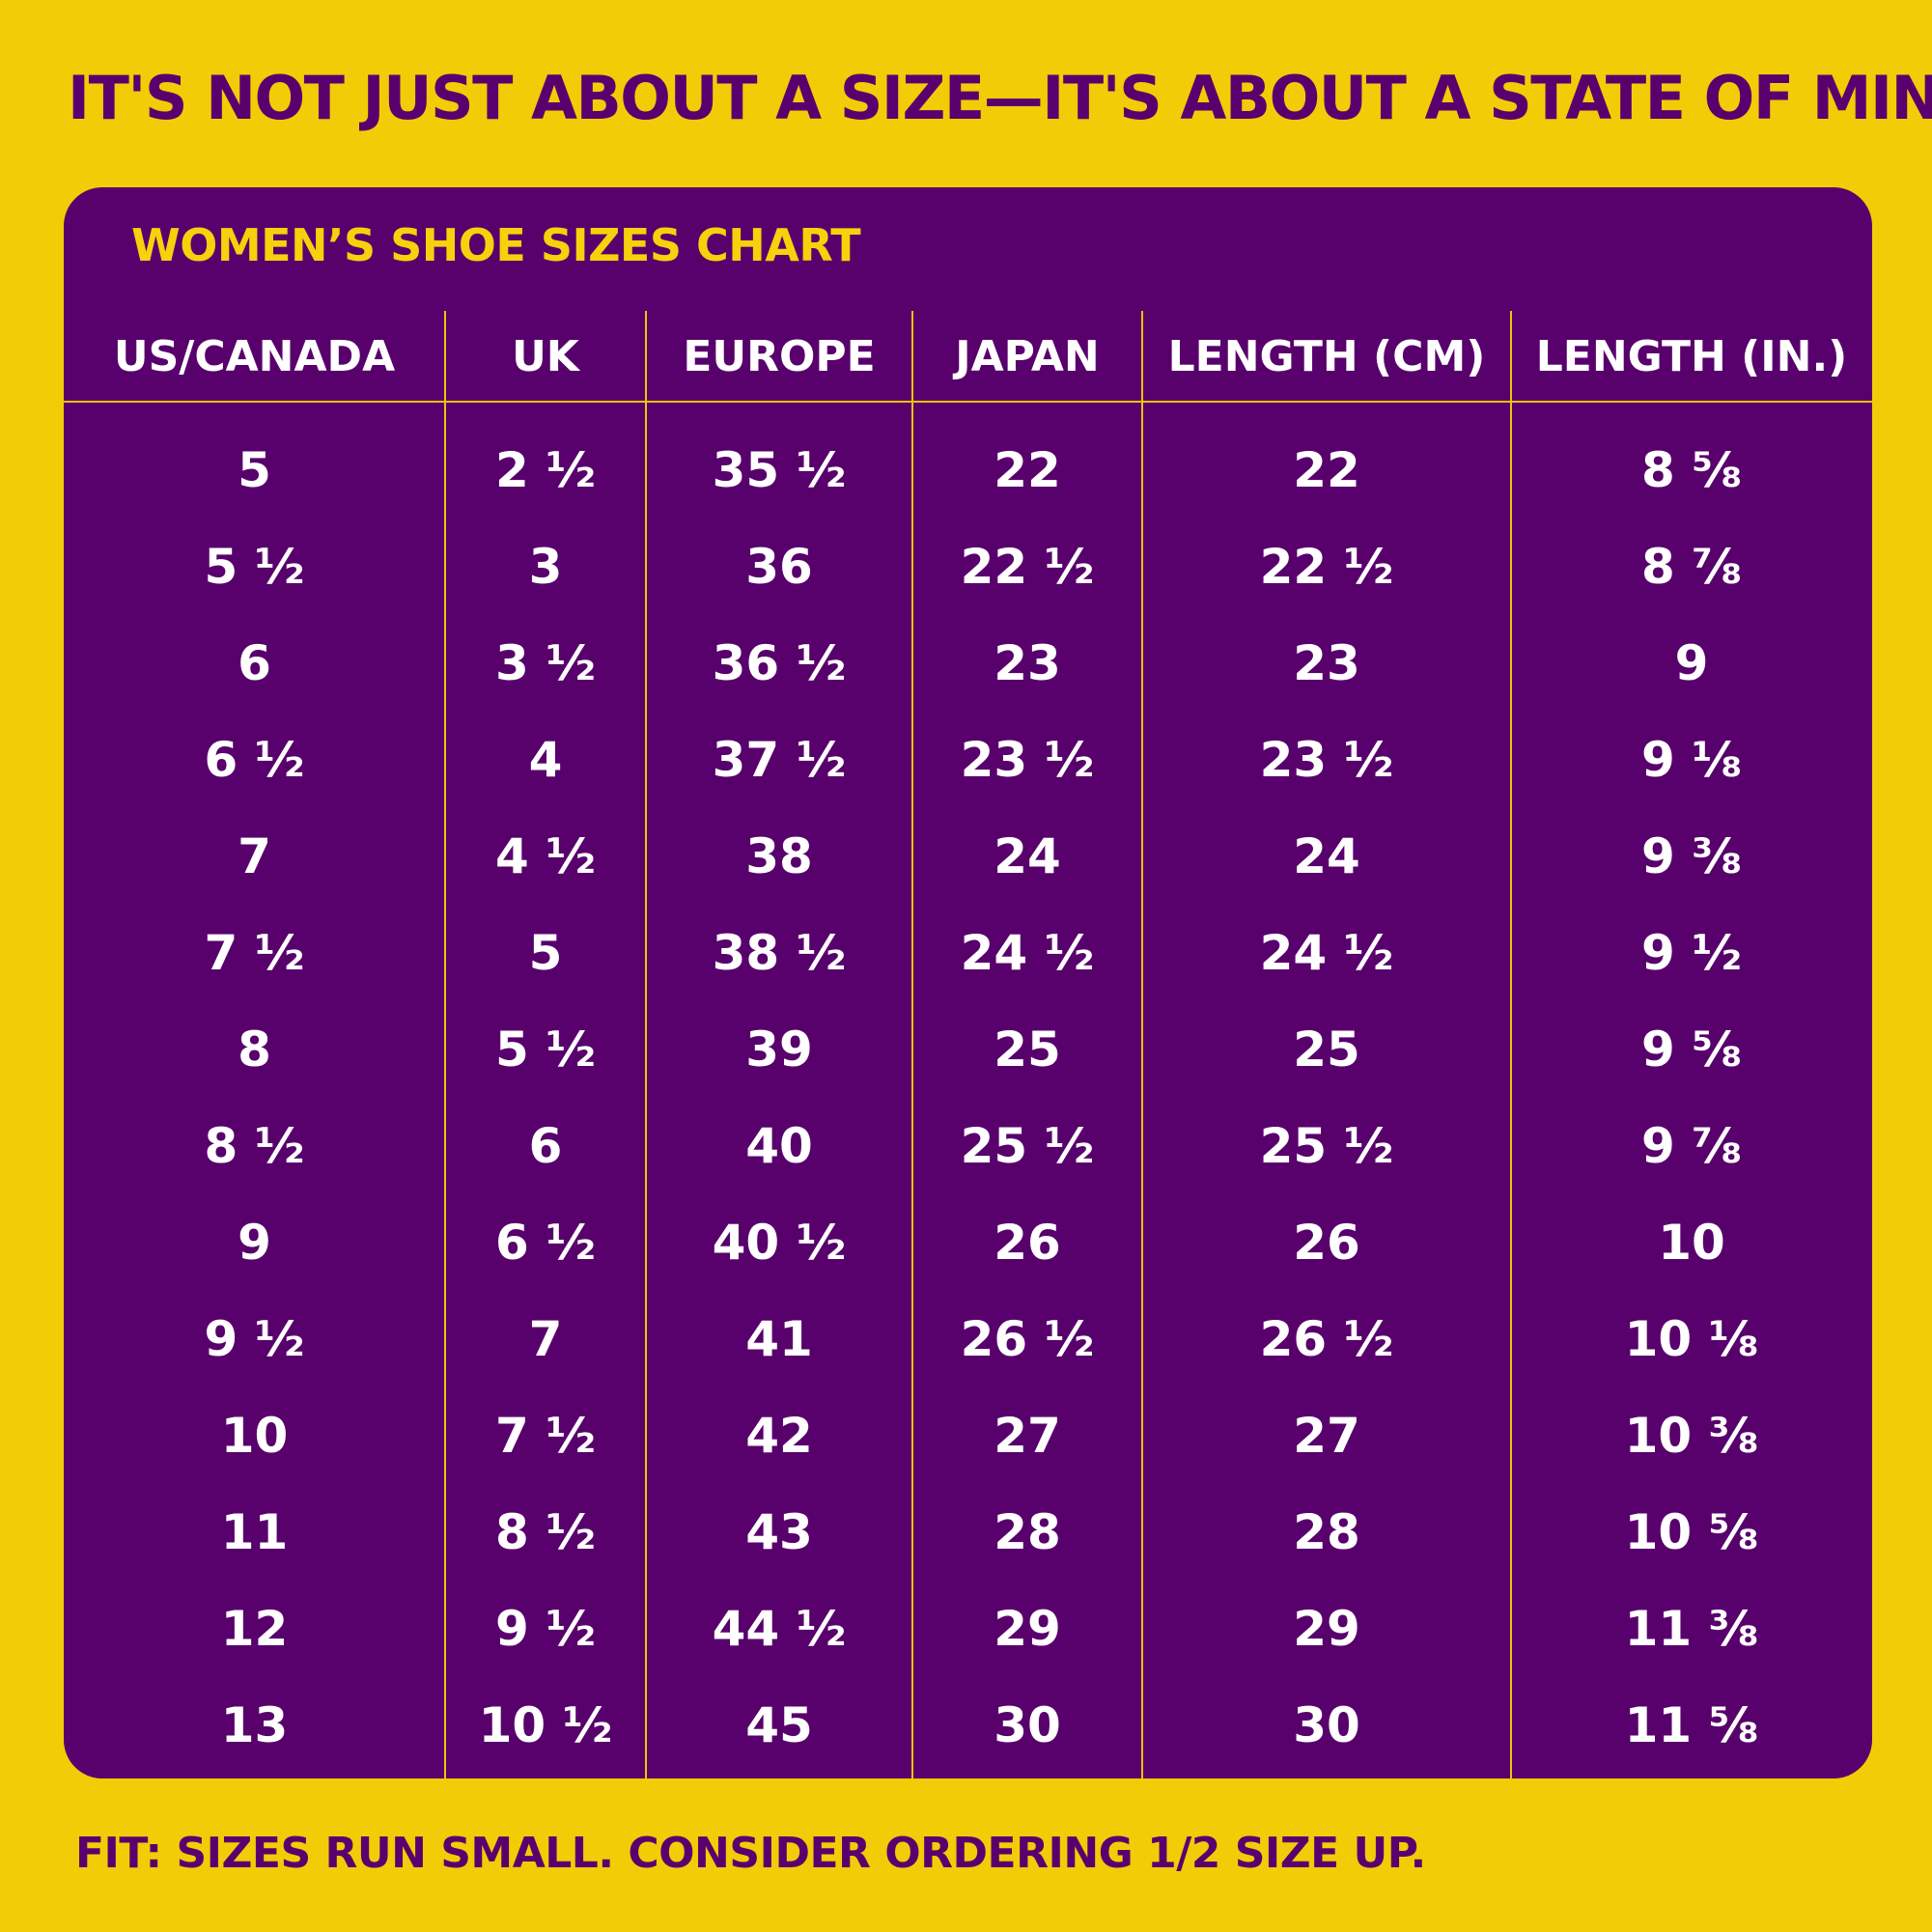 Image resolution: width=1932 pixels, height=1932 pixels. What do you see at coordinates (1028, 953) in the screenshot?
I see `cell-japan: 24 ½` at bounding box center [1028, 953].